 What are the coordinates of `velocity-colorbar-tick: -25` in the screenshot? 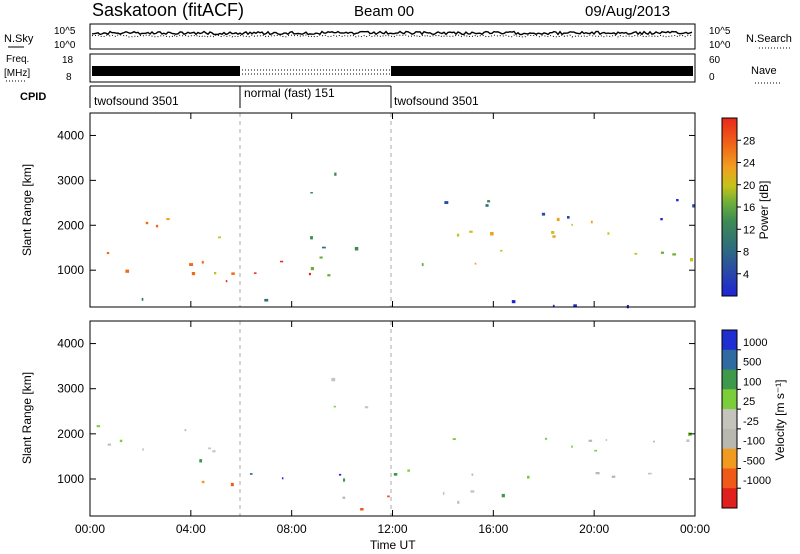 It's located at (751, 422).